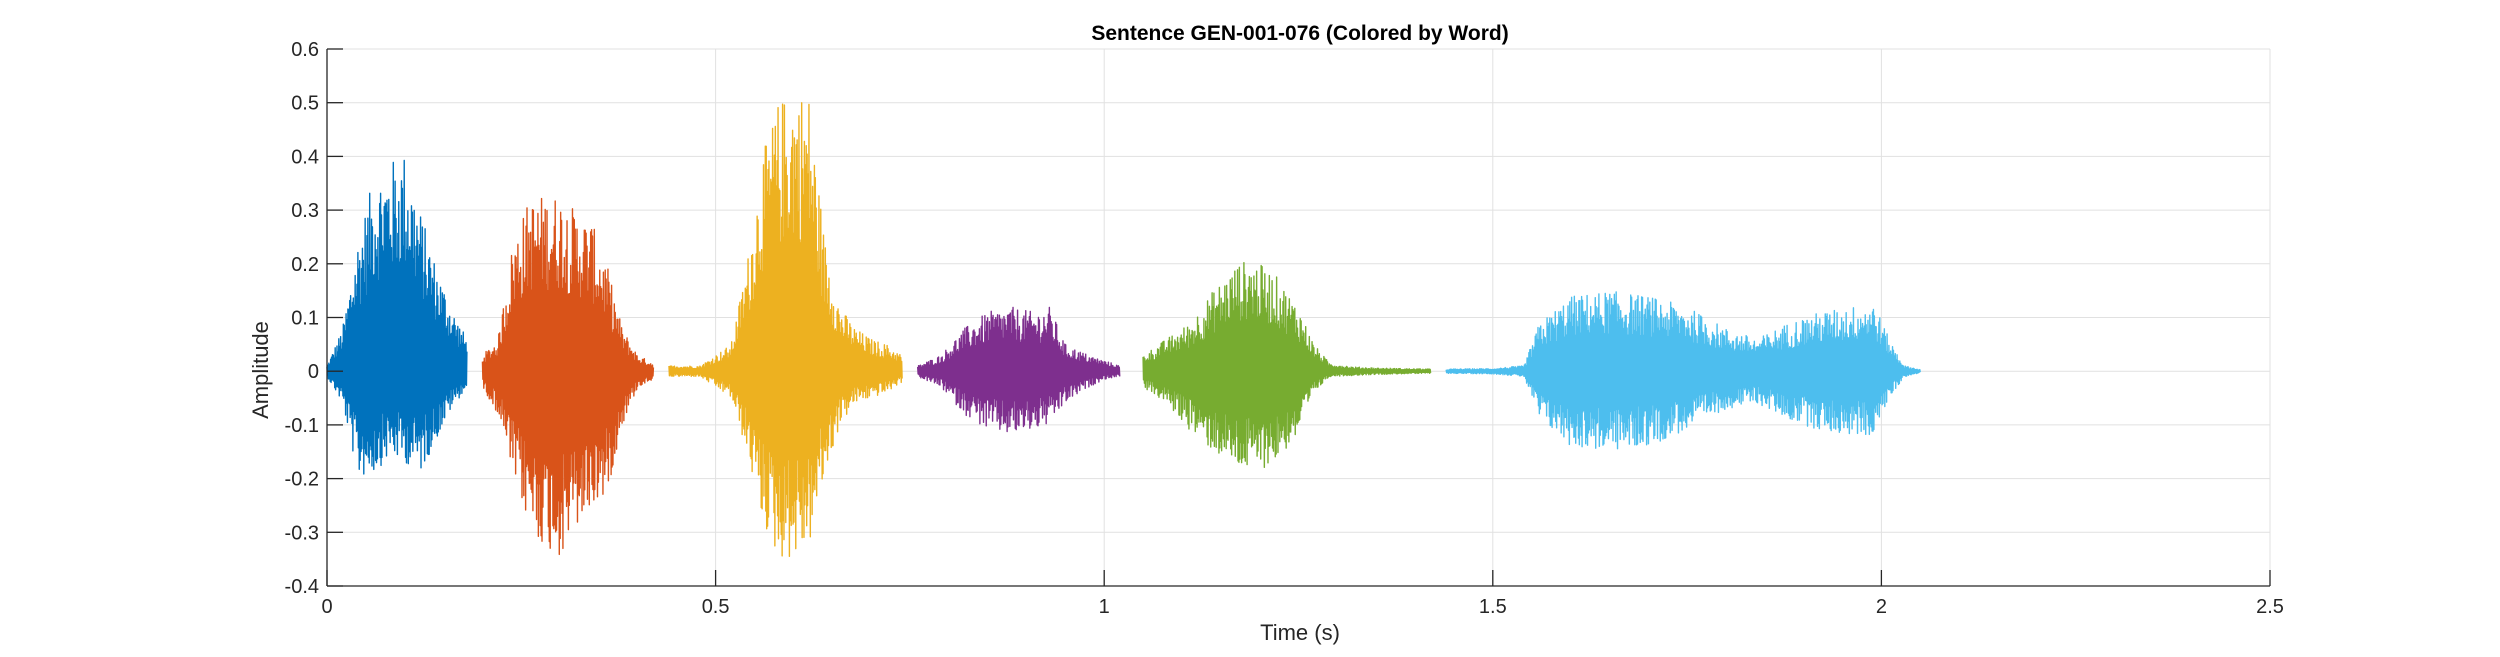 The width and height of the screenshot is (2500, 657). What do you see at coordinates (1881, 607) in the screenshot?
I see `x-tick-label: 2` at bounding box center [1881, 607].